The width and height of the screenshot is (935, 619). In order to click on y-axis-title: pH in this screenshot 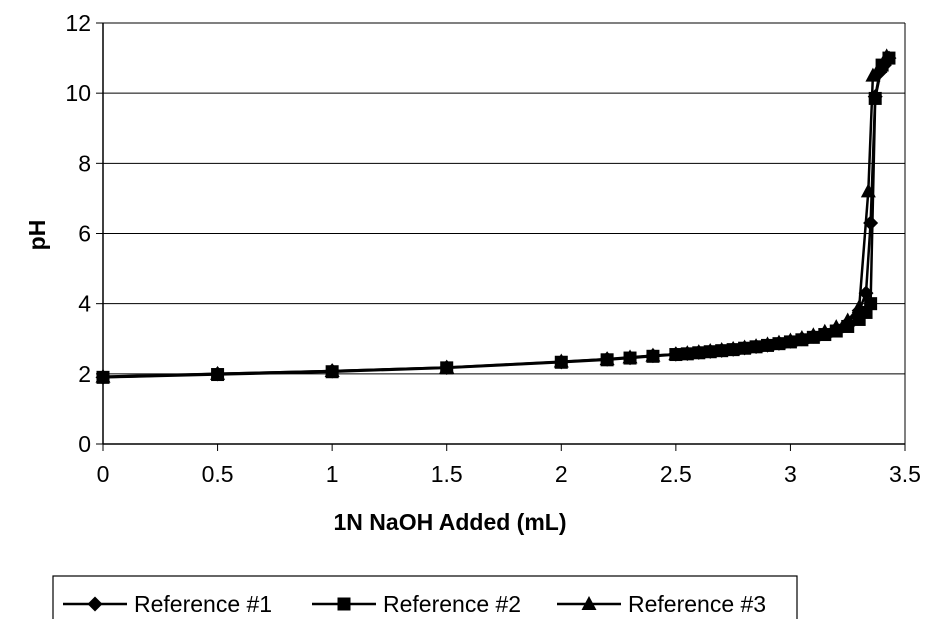, I will do `click(37, 235)`.